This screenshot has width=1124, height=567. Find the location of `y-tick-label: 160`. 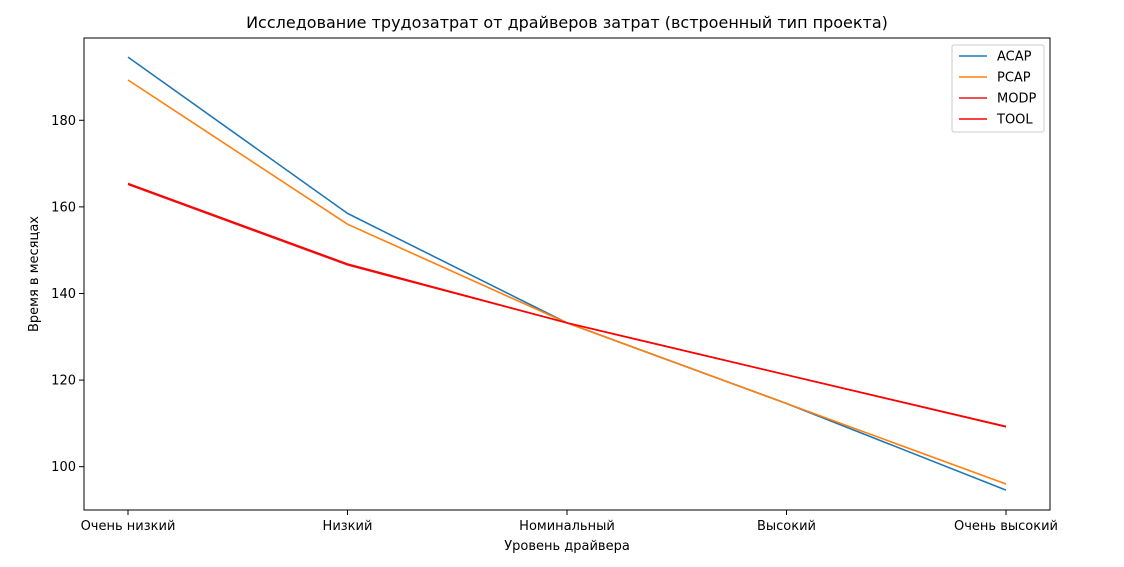

y-tick-label: 160 is located at coordinates (63, 207).